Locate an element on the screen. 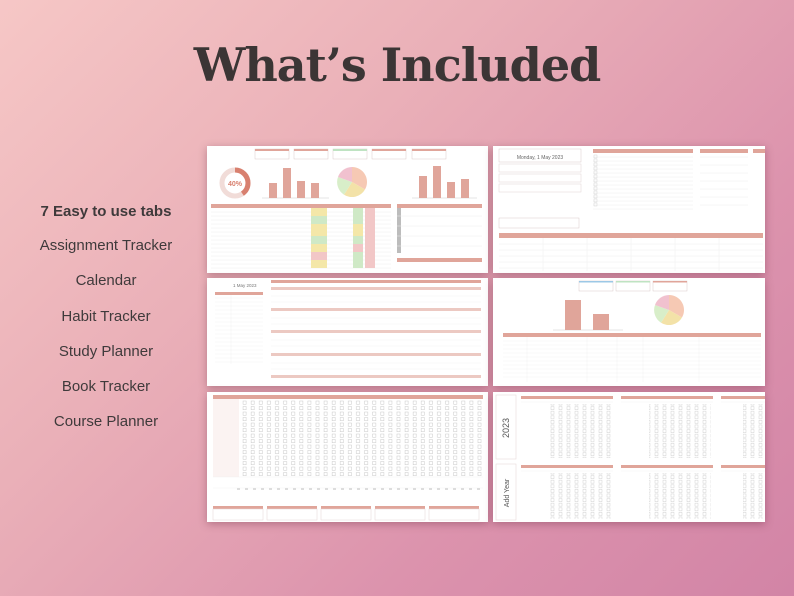  calendar-screenshot: Monday, 1 May 2023 is located at coordinates (629, 209).